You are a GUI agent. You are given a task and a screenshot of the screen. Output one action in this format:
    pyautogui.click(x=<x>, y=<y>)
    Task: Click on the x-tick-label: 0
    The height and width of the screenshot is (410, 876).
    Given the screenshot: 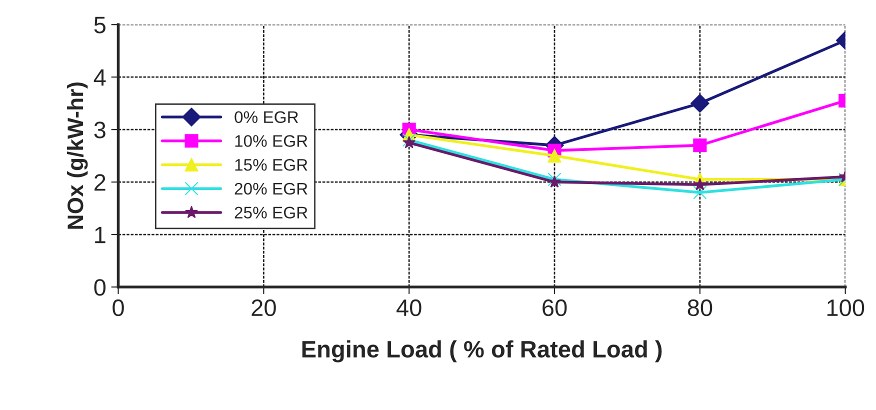 What is the action you would take?
    pyautogui.click(x=118, y=307)
    